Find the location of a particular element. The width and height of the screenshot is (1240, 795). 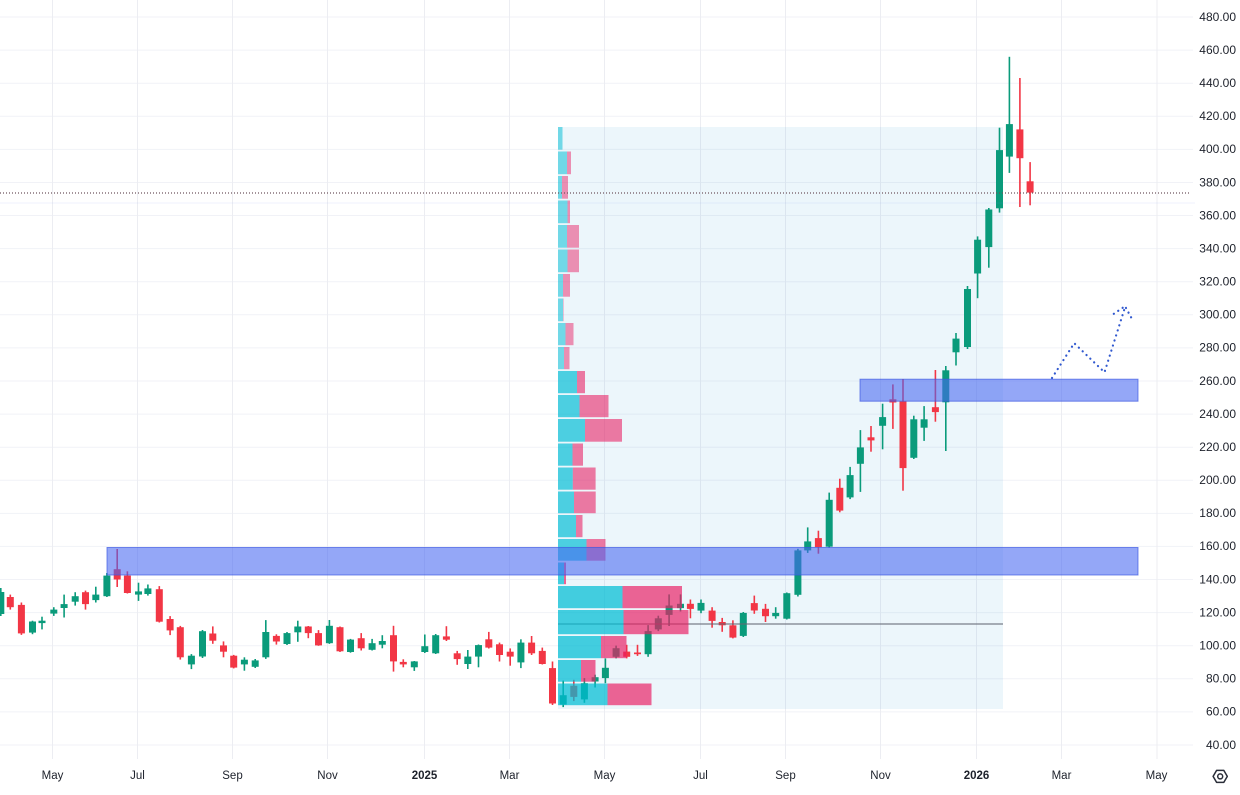

svg-text: 300.00 is located at coordinates (1217, 315).